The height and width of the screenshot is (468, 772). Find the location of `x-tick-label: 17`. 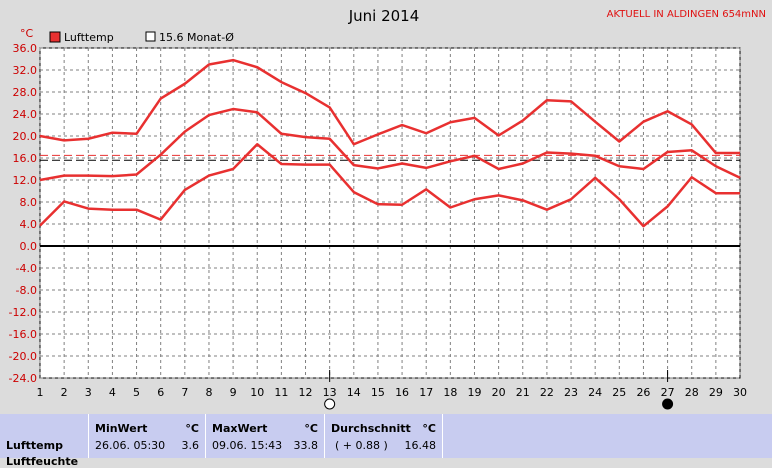

x-tick-label: 17 is located at coordinates (426, 392).